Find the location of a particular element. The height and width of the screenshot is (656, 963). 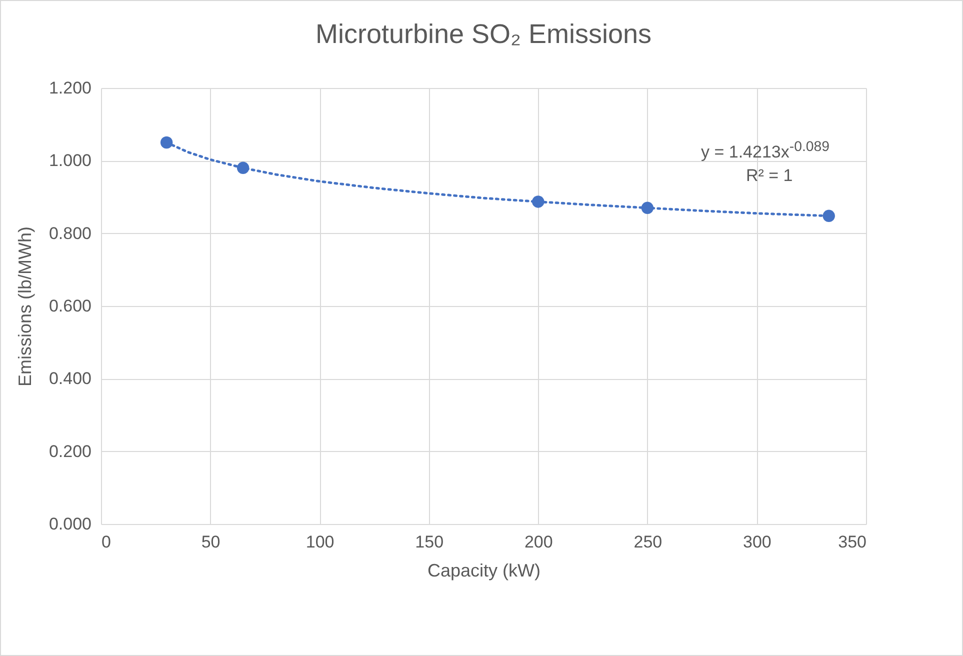

x-tick-label: 250 is located at coordinates (648, 542).